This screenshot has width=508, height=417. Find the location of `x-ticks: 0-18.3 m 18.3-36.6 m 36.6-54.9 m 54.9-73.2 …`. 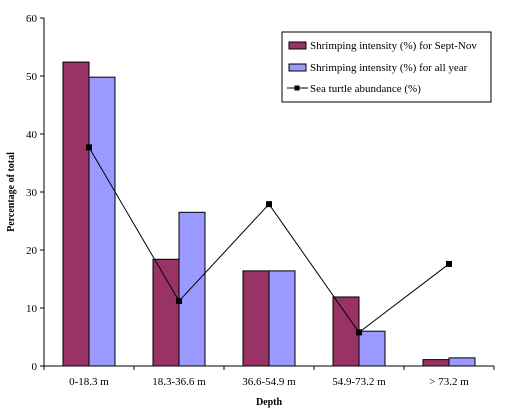

x-ticks: 0-18.3 m 18.3-36.6 m 36.6-54.9 m 54.9-73.2 … is located at coordinates (269, 377).